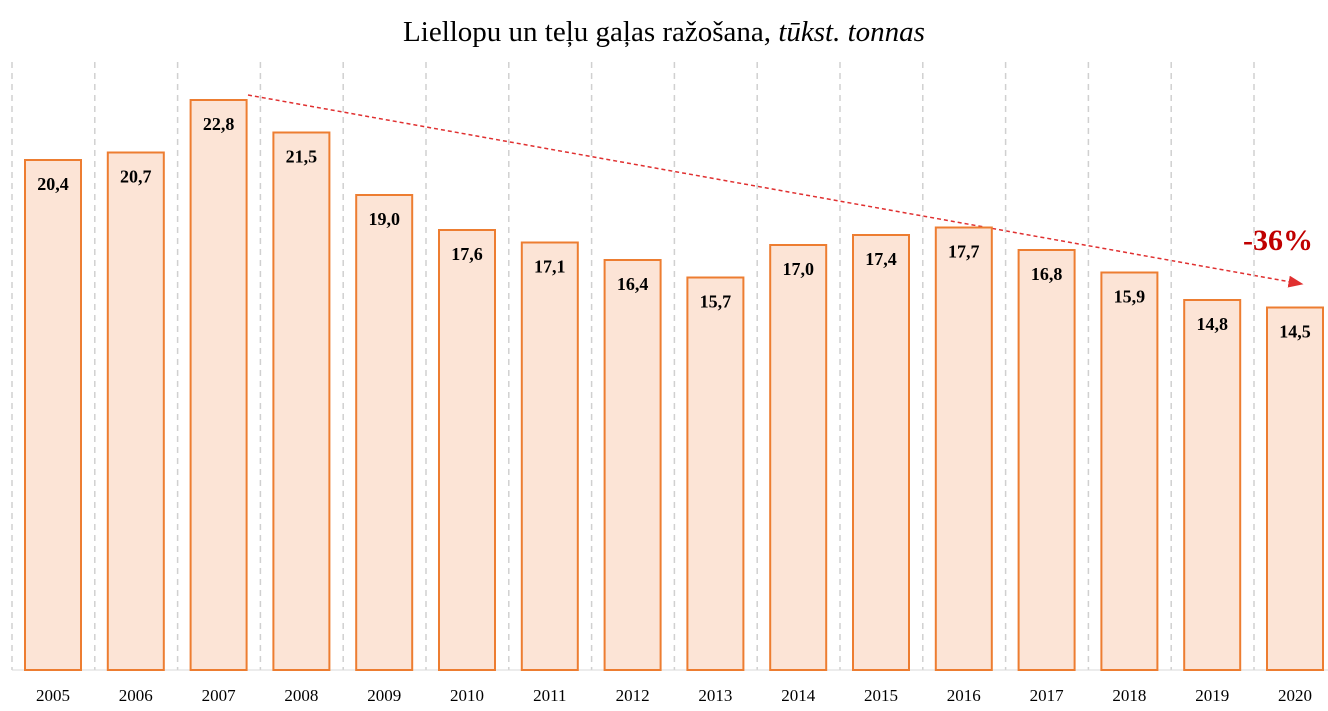  What do you see at coordinates (715, 695) in the screenshot?
I see `x-tick-label: 2013` at bounding box center [715, 695].